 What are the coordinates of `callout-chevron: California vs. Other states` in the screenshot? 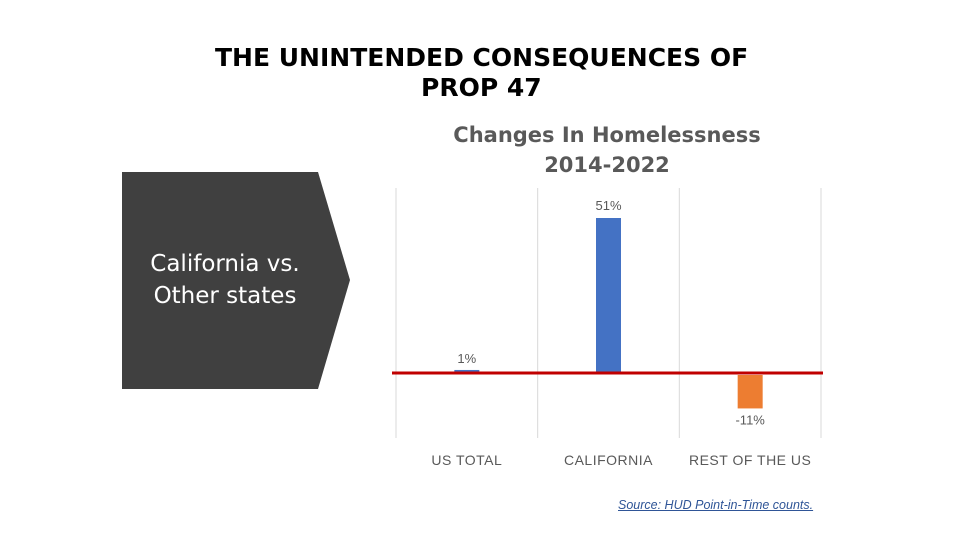 It's located at (236, 280).